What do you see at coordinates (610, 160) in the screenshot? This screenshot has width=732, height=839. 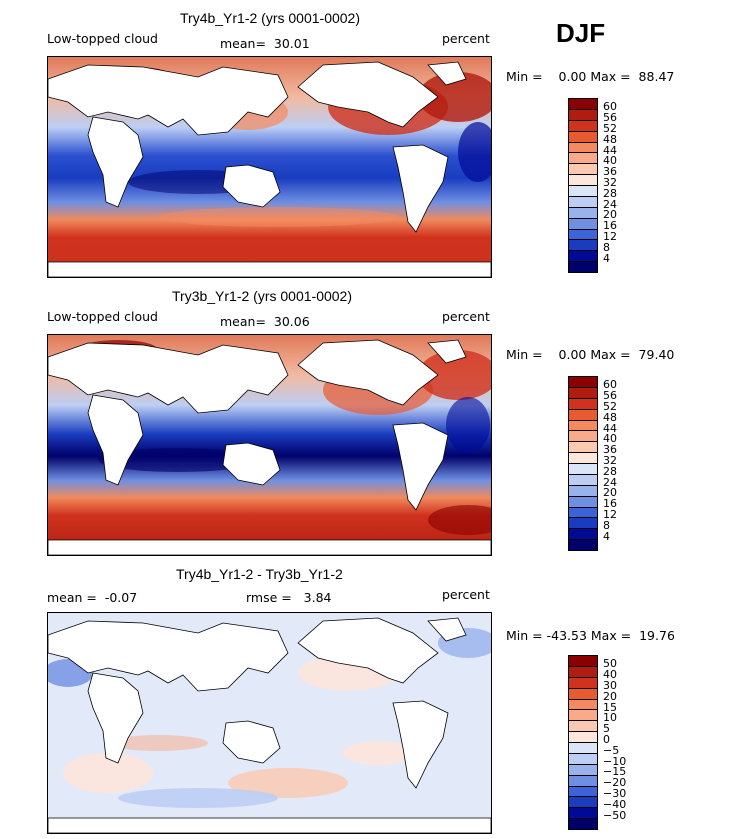 I see `cbar-1-tick: 40` at bounding box center [610, 160].